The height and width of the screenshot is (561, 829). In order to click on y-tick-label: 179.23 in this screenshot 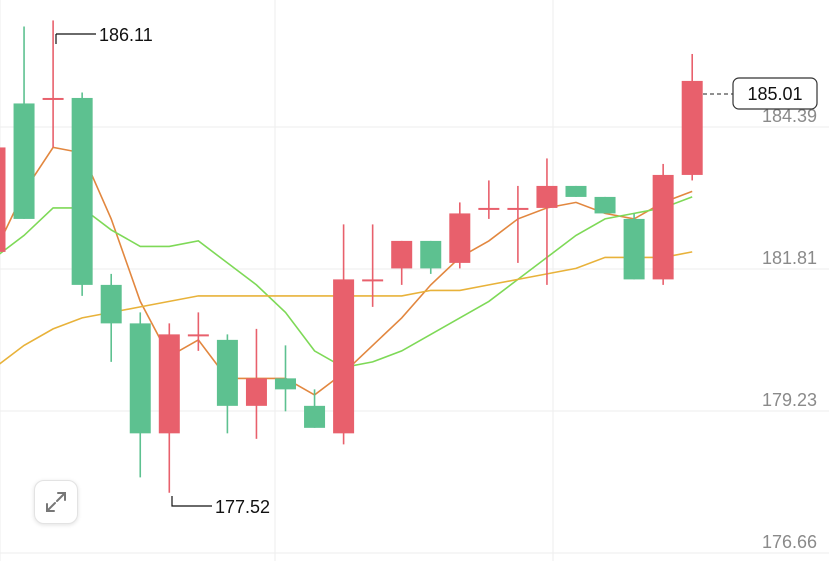, I will do `click(789, 400)`.